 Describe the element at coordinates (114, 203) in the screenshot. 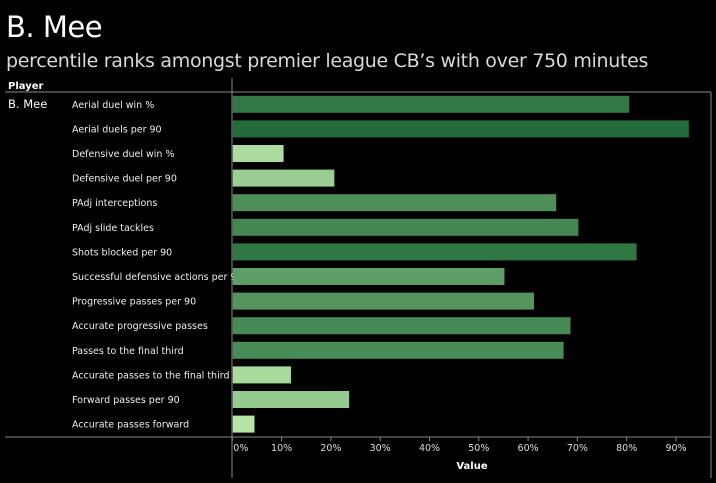

I see `category-label: PAdj interceptions` at that location.